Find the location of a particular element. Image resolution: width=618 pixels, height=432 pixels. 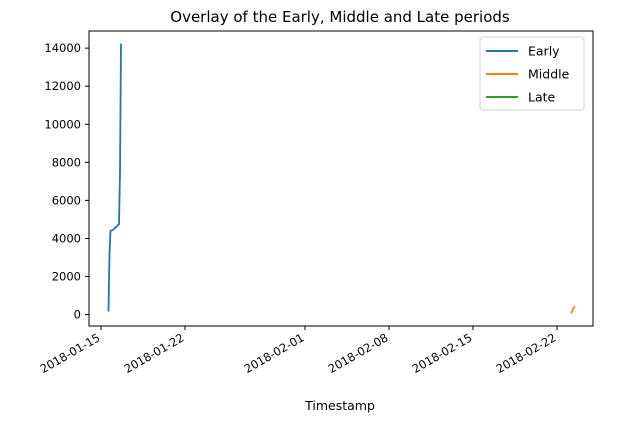

y-tick-label: 2000 is located at coordinates (66, 277).